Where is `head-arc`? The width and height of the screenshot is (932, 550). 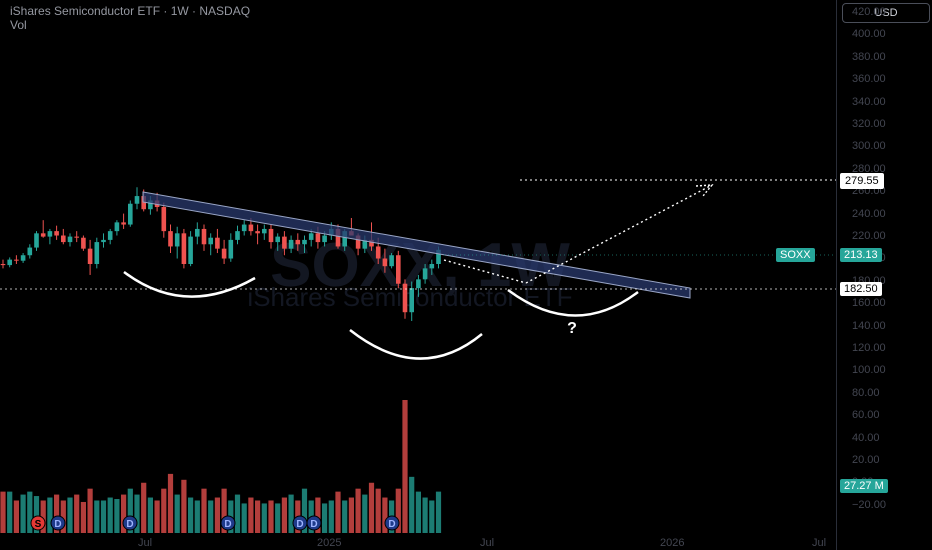
head-arc is located at coordinates (416, 344).